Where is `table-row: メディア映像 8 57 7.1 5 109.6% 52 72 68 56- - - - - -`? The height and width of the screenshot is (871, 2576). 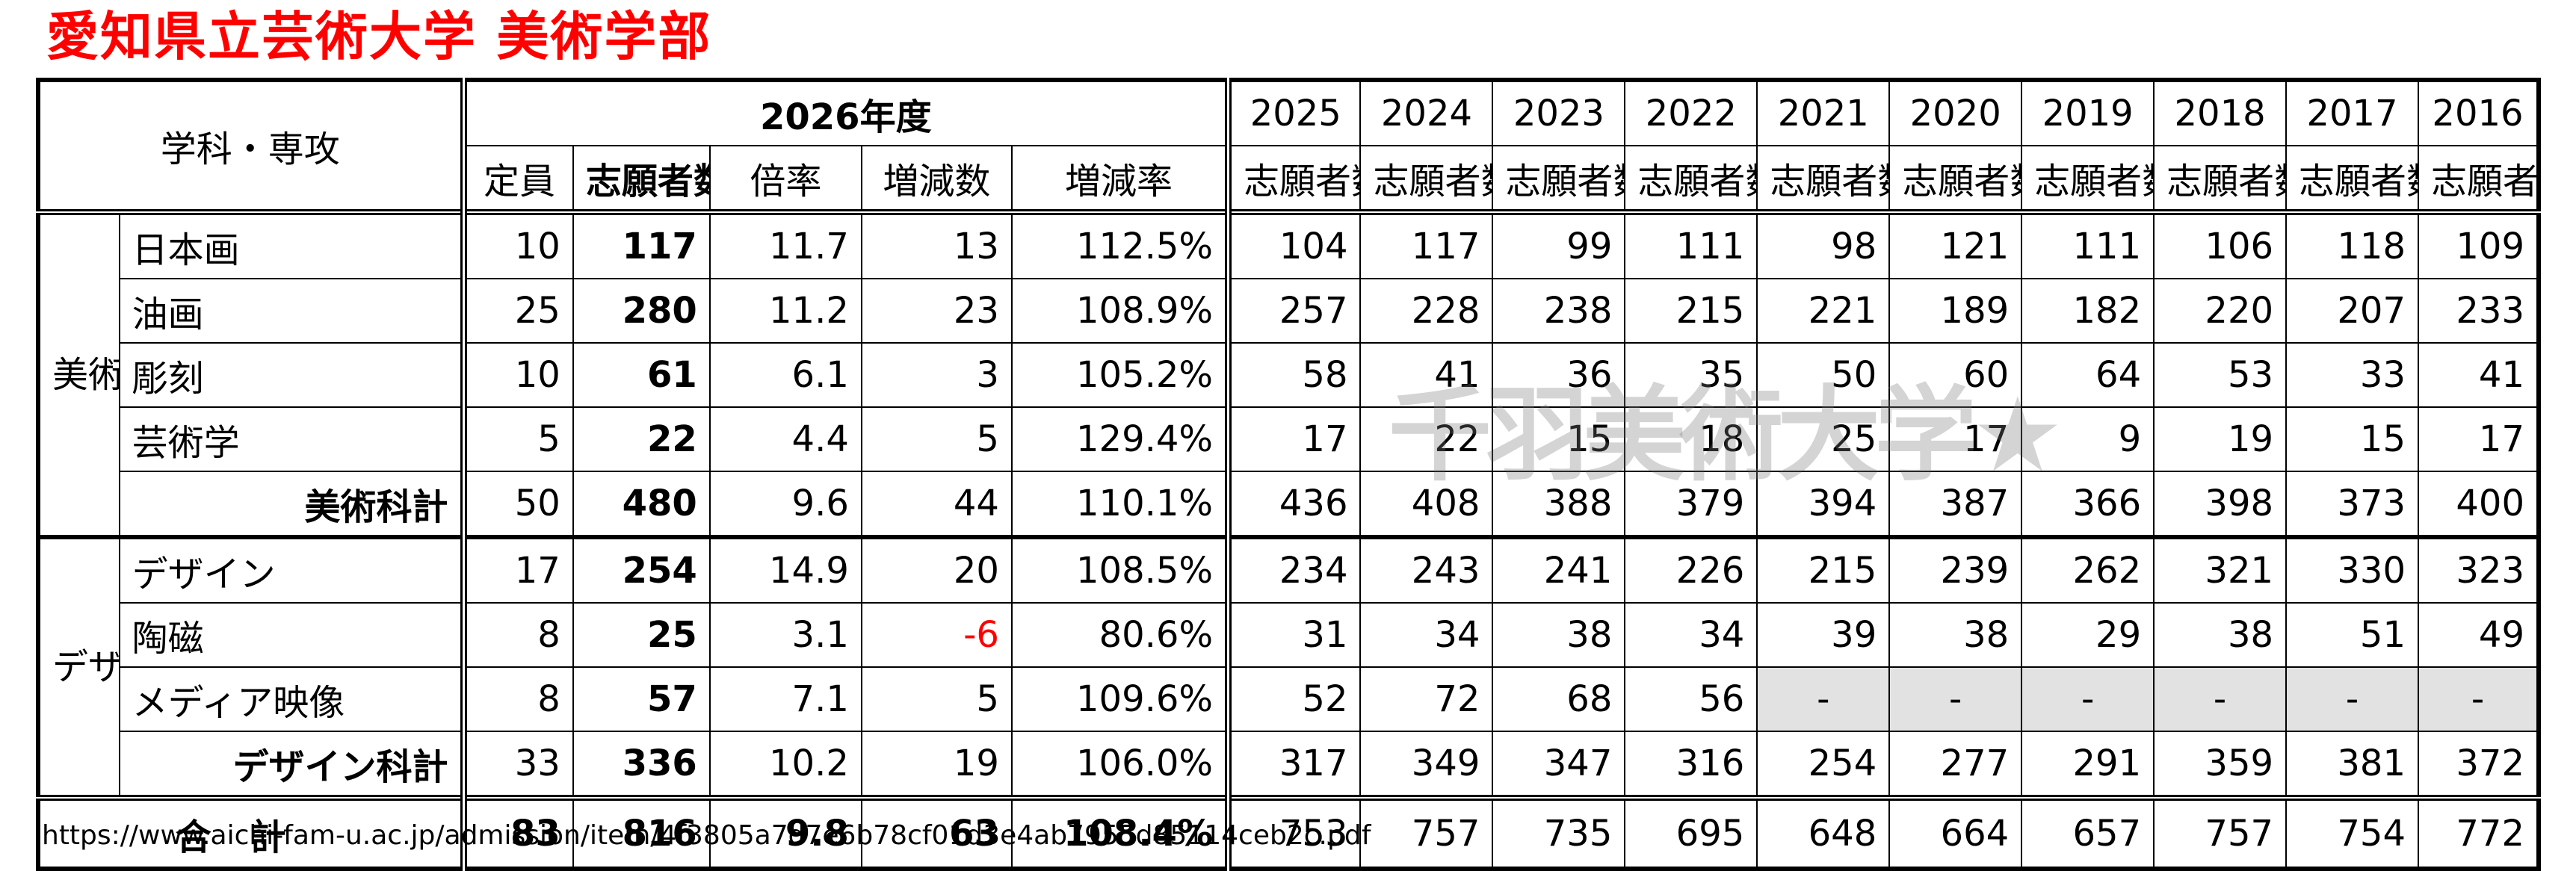 table-row: メディア映像 8 57 7.1 5 109.6% 52 72 68 56- - - - - - is located at coordinates (1289, 699).